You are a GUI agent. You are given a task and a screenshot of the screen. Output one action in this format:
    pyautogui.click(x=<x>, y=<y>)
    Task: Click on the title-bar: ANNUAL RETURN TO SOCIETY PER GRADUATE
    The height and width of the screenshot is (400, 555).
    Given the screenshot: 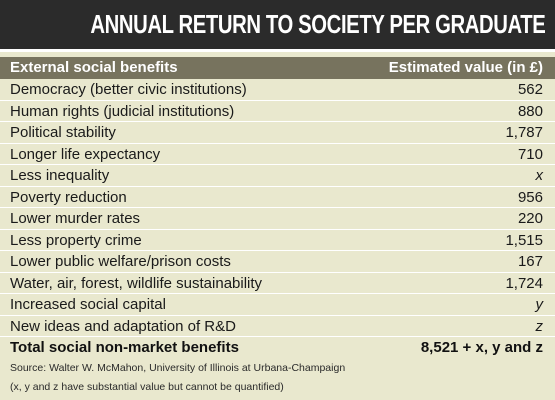 What is the action you would take?
    pyautogui.click(x=277, y=26)
    